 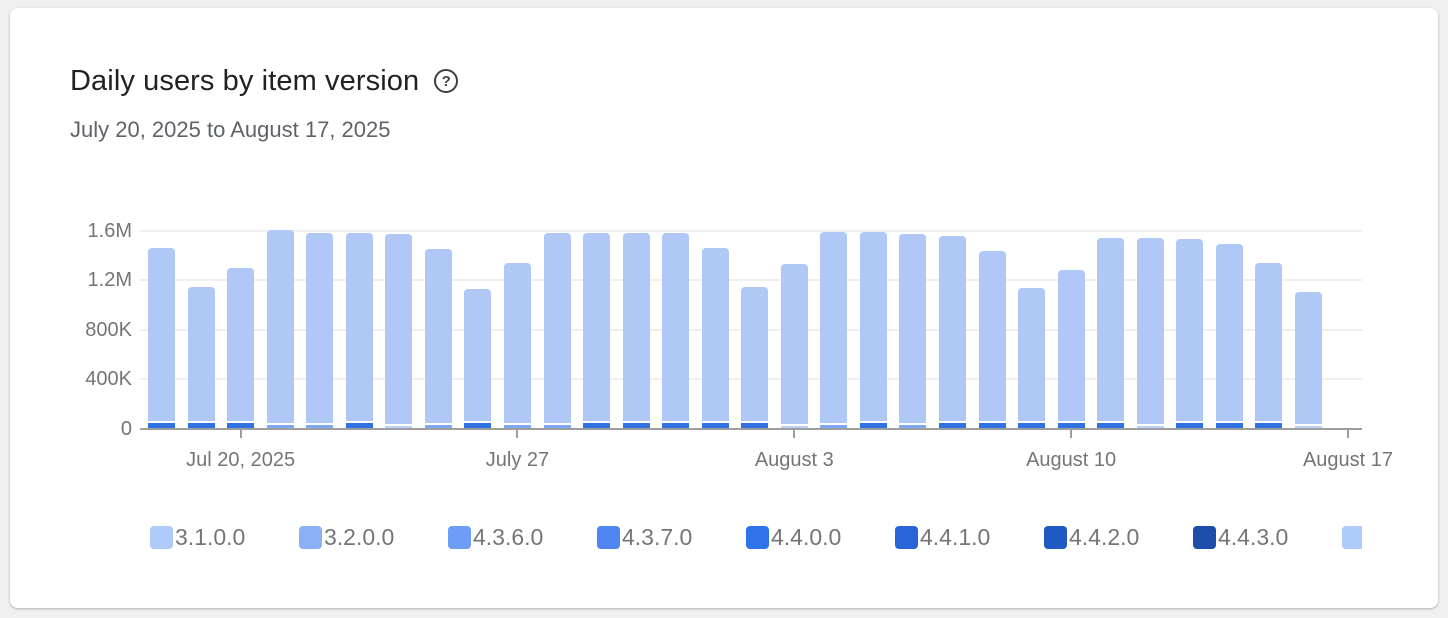 I want to click on x-axis-label: August 3, so click(x=794, y=460).